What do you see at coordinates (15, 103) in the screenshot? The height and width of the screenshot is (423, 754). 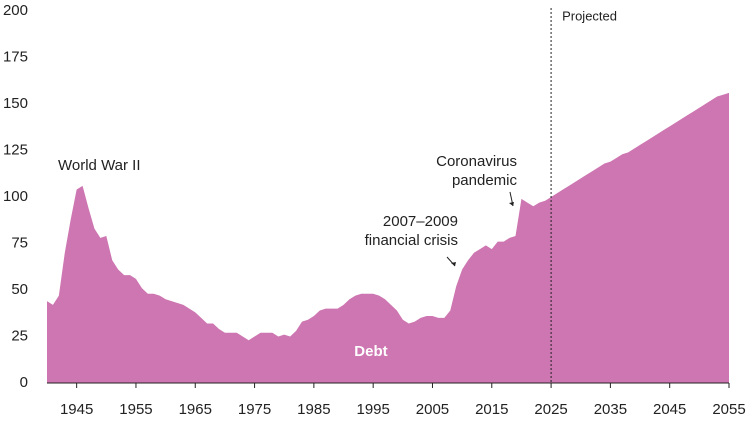 I see `y-tick-label: 150` at bounding box center [15, 103].